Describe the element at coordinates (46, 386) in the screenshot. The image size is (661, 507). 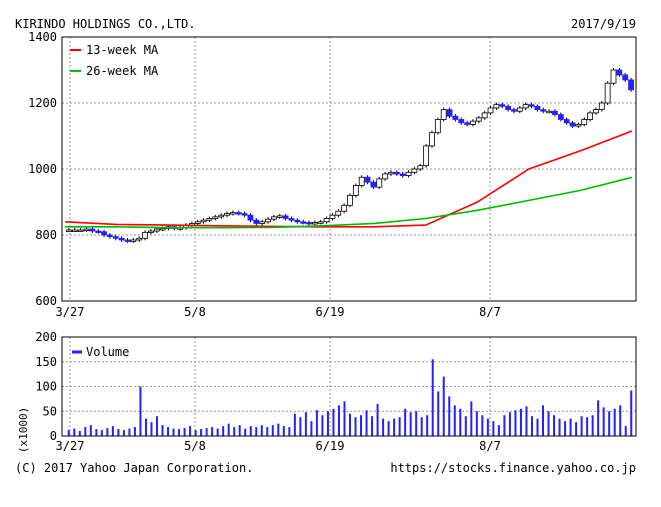
I see `volume-y-ticks: 0 50 100 150 200` at that location.